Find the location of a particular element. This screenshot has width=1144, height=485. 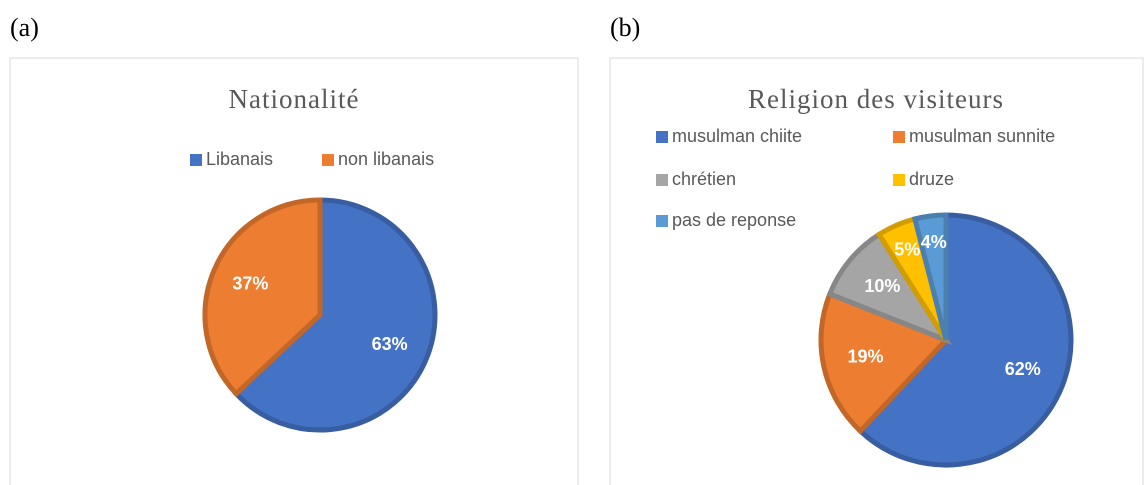

data-label: 62% is located at coordinates (1023, 369).